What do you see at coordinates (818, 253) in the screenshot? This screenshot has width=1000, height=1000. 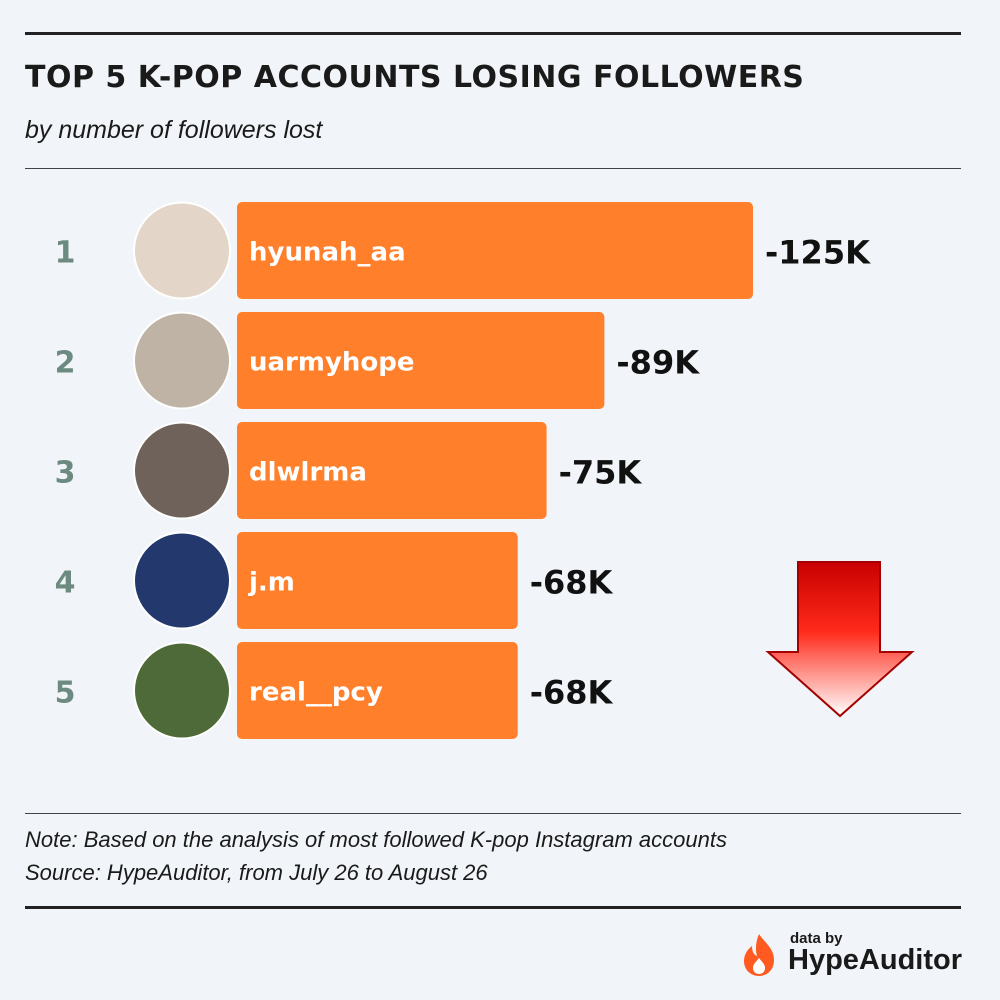 I see `value-label: -125K` at bounding box center [818, 253].